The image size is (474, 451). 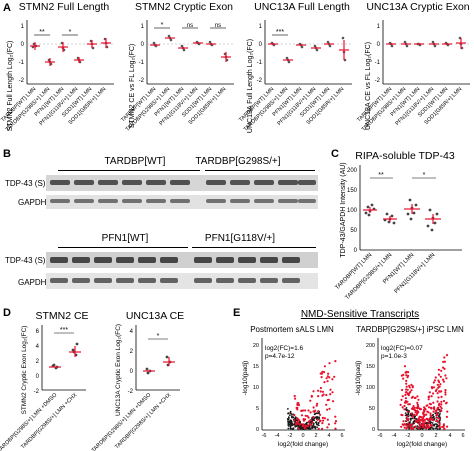 What do you see at coordinates (370, 367) in the screenshot?
I see `panel-e-right-ytick-2: 150` at bounding box center [370, 367].